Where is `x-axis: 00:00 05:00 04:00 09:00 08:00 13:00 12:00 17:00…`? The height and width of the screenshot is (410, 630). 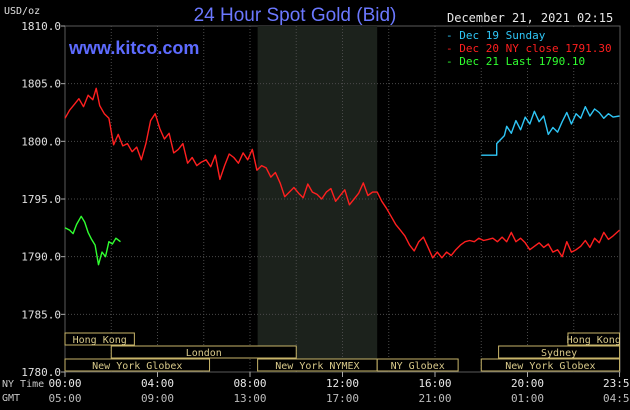 x-axis: 00:00 05:00 04:00 09:00 08:00 13:00 12:00 17:00… is located at coordinates (339, 388).